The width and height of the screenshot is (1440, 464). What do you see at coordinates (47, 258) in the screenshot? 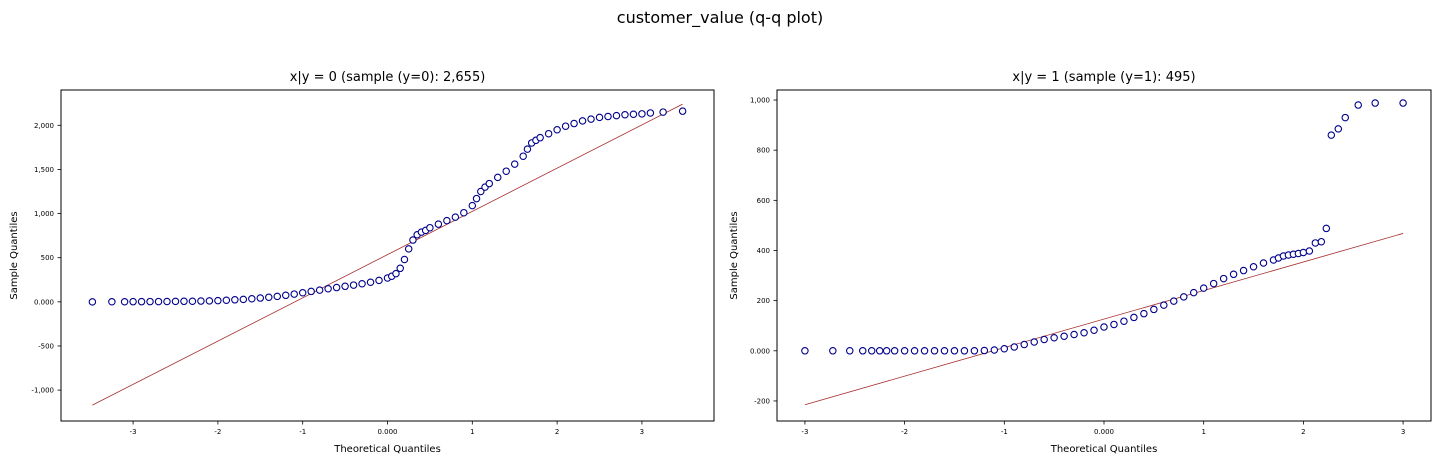
I see `y-tick-label: 500` at bounding box center [47, 258].